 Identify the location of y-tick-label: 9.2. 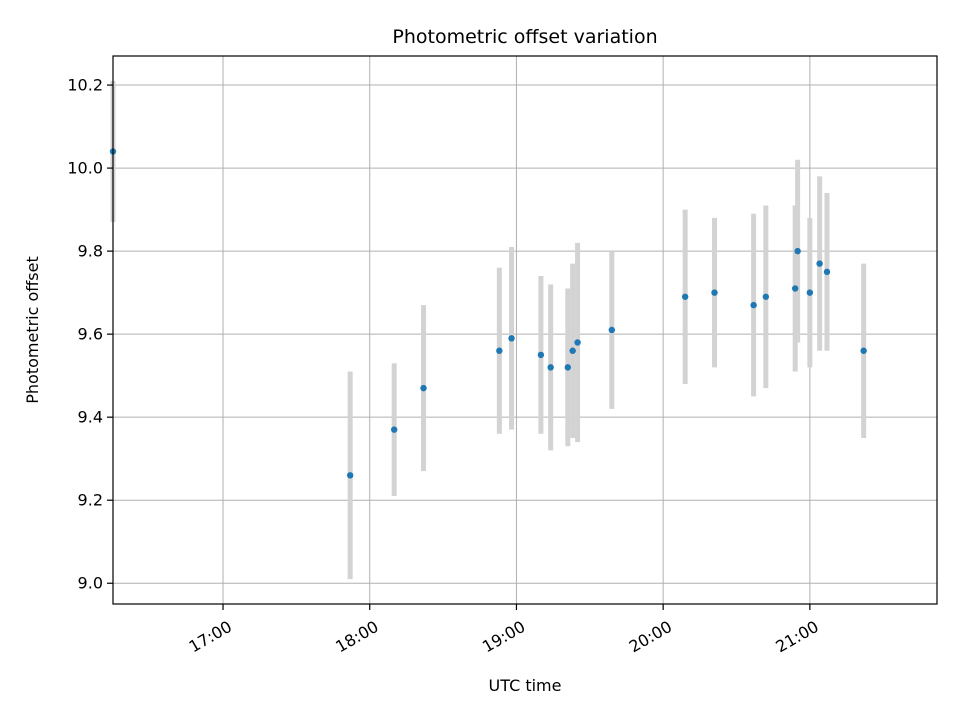
(90, 500).